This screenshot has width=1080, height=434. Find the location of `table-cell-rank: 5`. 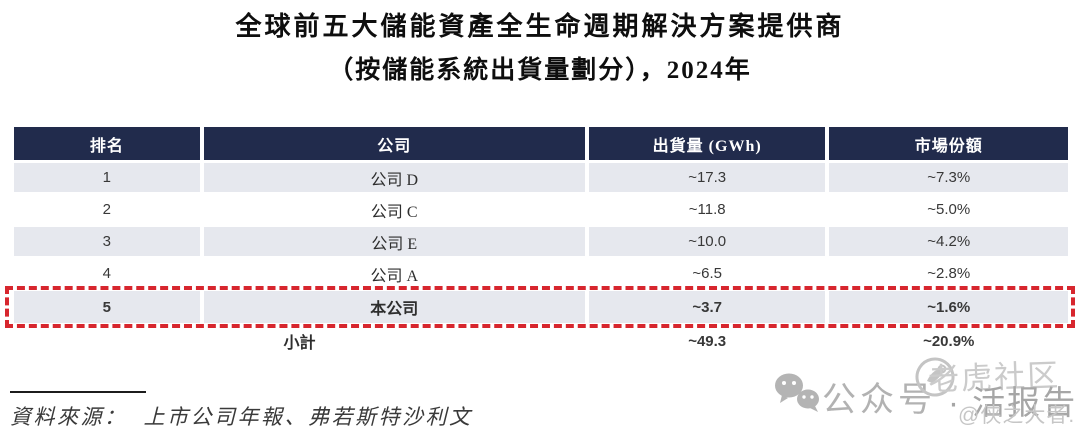

table-cell-rank: 5 is located at coordinates (107, 307).